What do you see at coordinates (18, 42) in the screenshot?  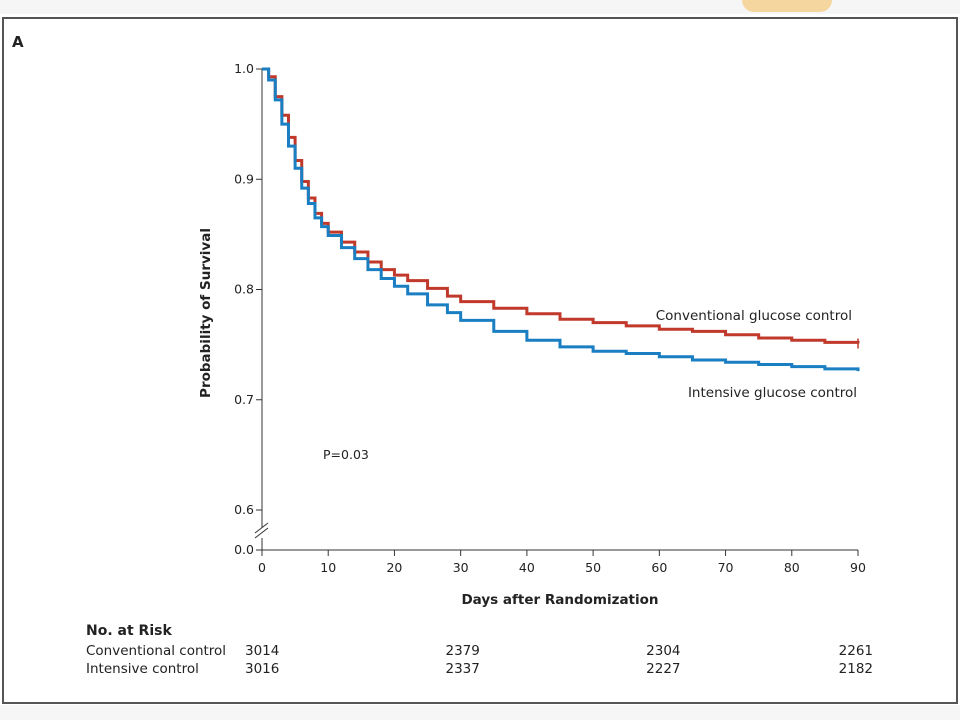 I see `panel-label: A` at bounding box center [18, 42].